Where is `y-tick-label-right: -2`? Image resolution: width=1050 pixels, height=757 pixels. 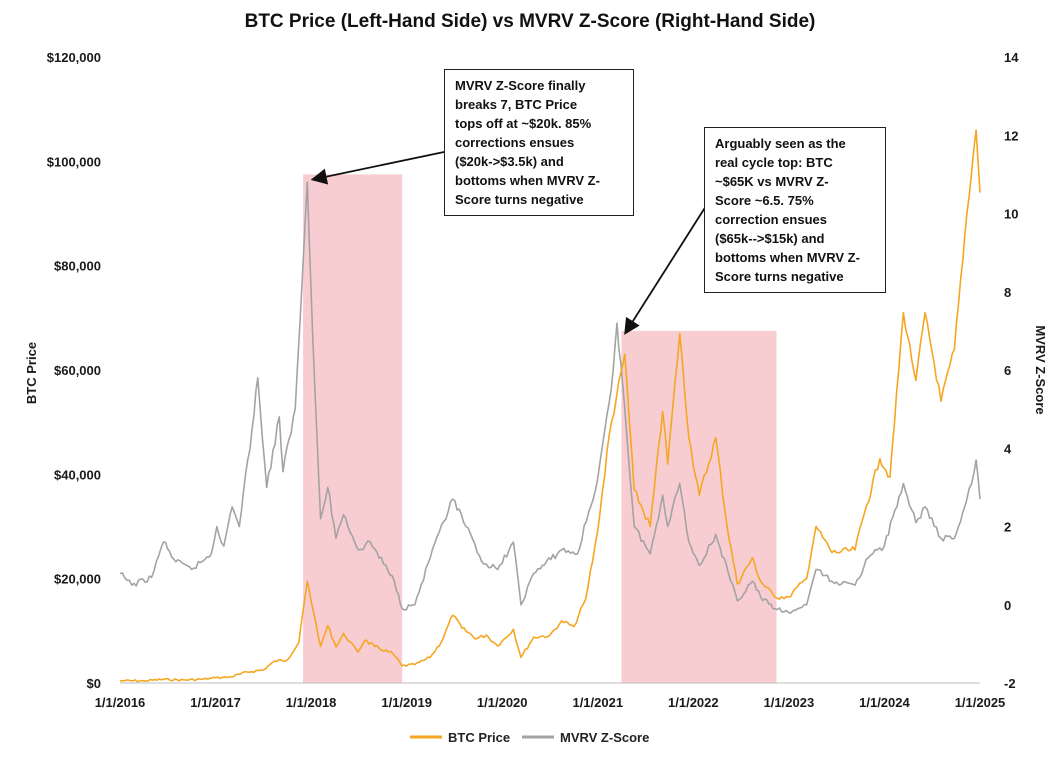
y-tick-label-right: -2 is located at coordinates (1010, 683).